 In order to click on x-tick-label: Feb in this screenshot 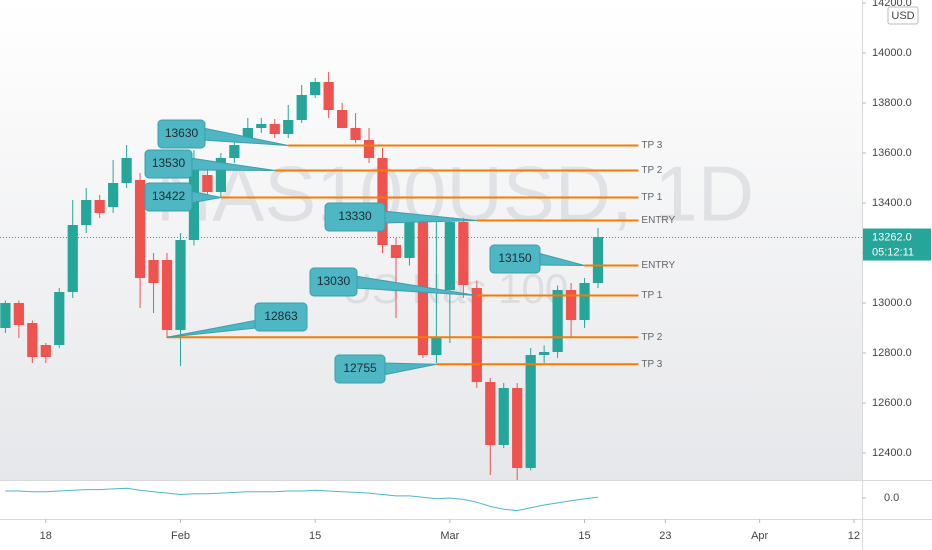, I will do `click(180, 536)`.